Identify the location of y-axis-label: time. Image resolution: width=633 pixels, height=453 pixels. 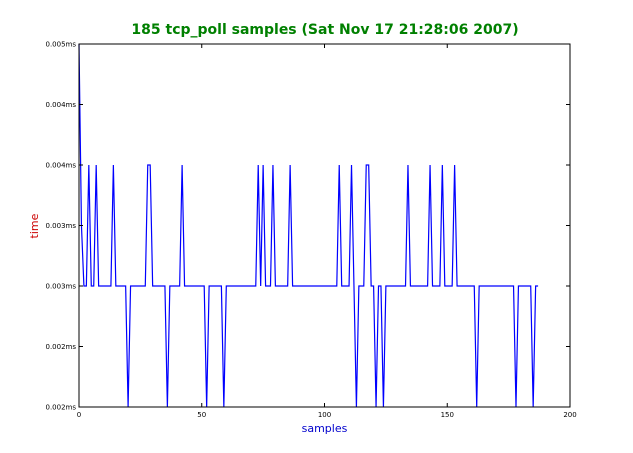
(34, 225).